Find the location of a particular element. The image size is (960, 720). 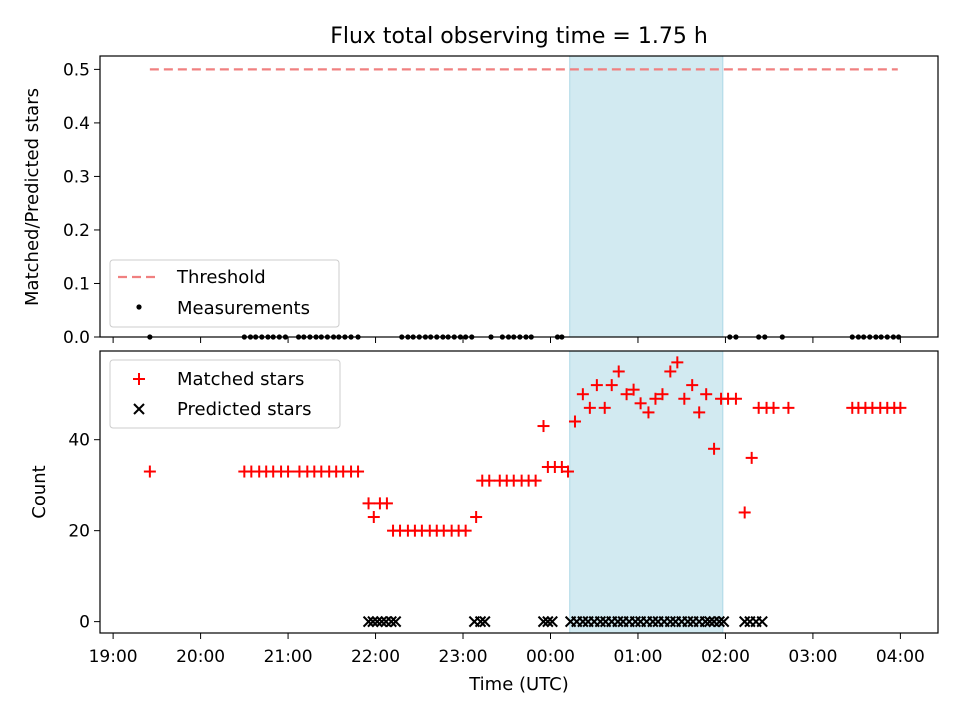

x-tick-label: 04:00 is located at coordinates (900, 657).